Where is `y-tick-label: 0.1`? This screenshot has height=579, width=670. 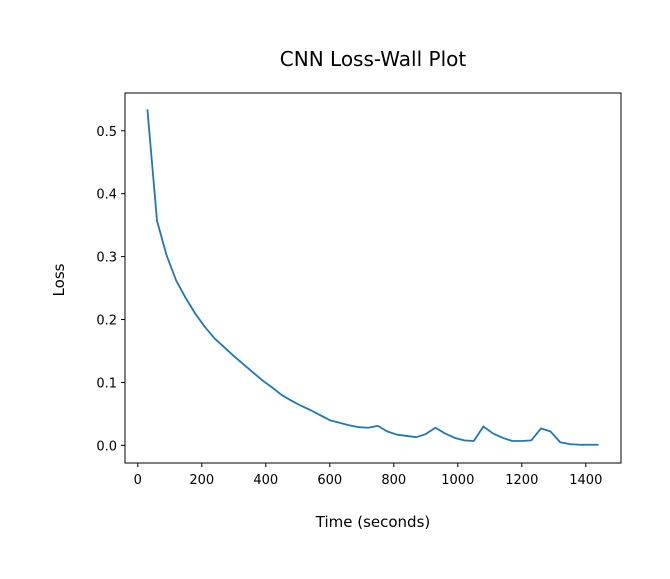
y-tick-label: 0.1 is located at coordinates (106, 383).